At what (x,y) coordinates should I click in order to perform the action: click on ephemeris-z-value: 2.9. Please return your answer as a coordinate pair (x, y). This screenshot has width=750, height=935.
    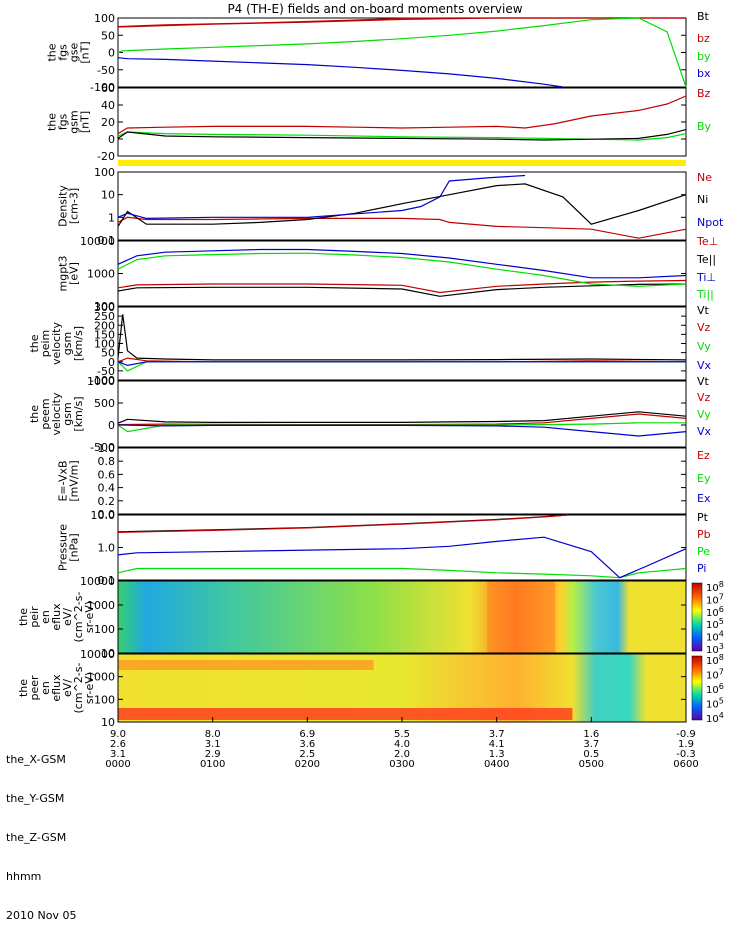
    Looking at the image, I should click on (213, 754).